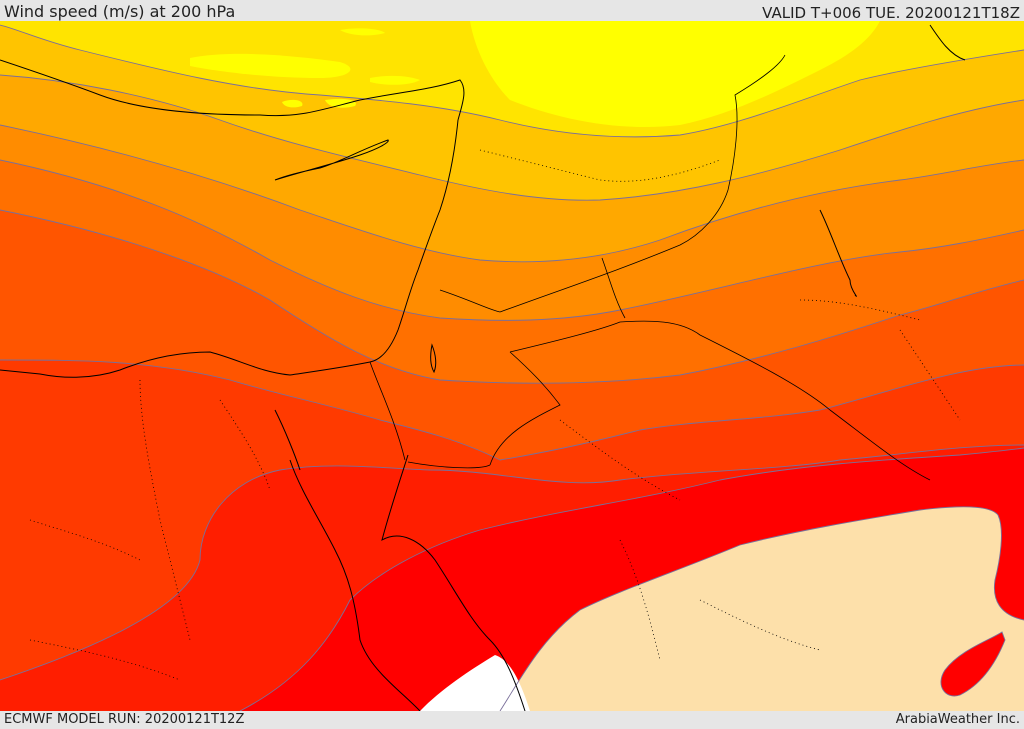  What do you see at coordinates (891, 13) in the screenshot?
I see `valid-time: VALID T+006 TUE. 20200121T18Z` at bounding box center [891, 13].